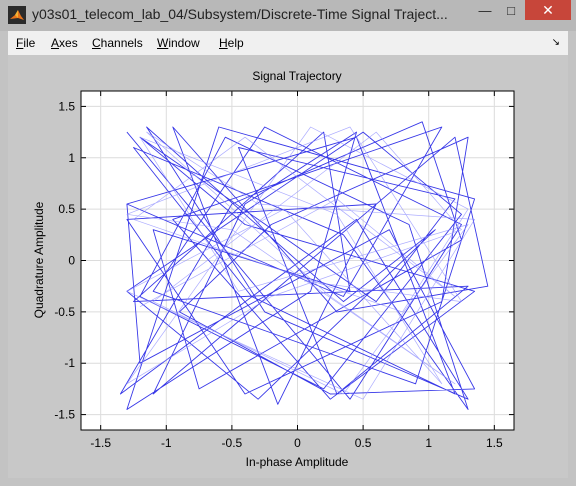  I want to click on menu-channels-mnemonic: C, so click(96, 43).